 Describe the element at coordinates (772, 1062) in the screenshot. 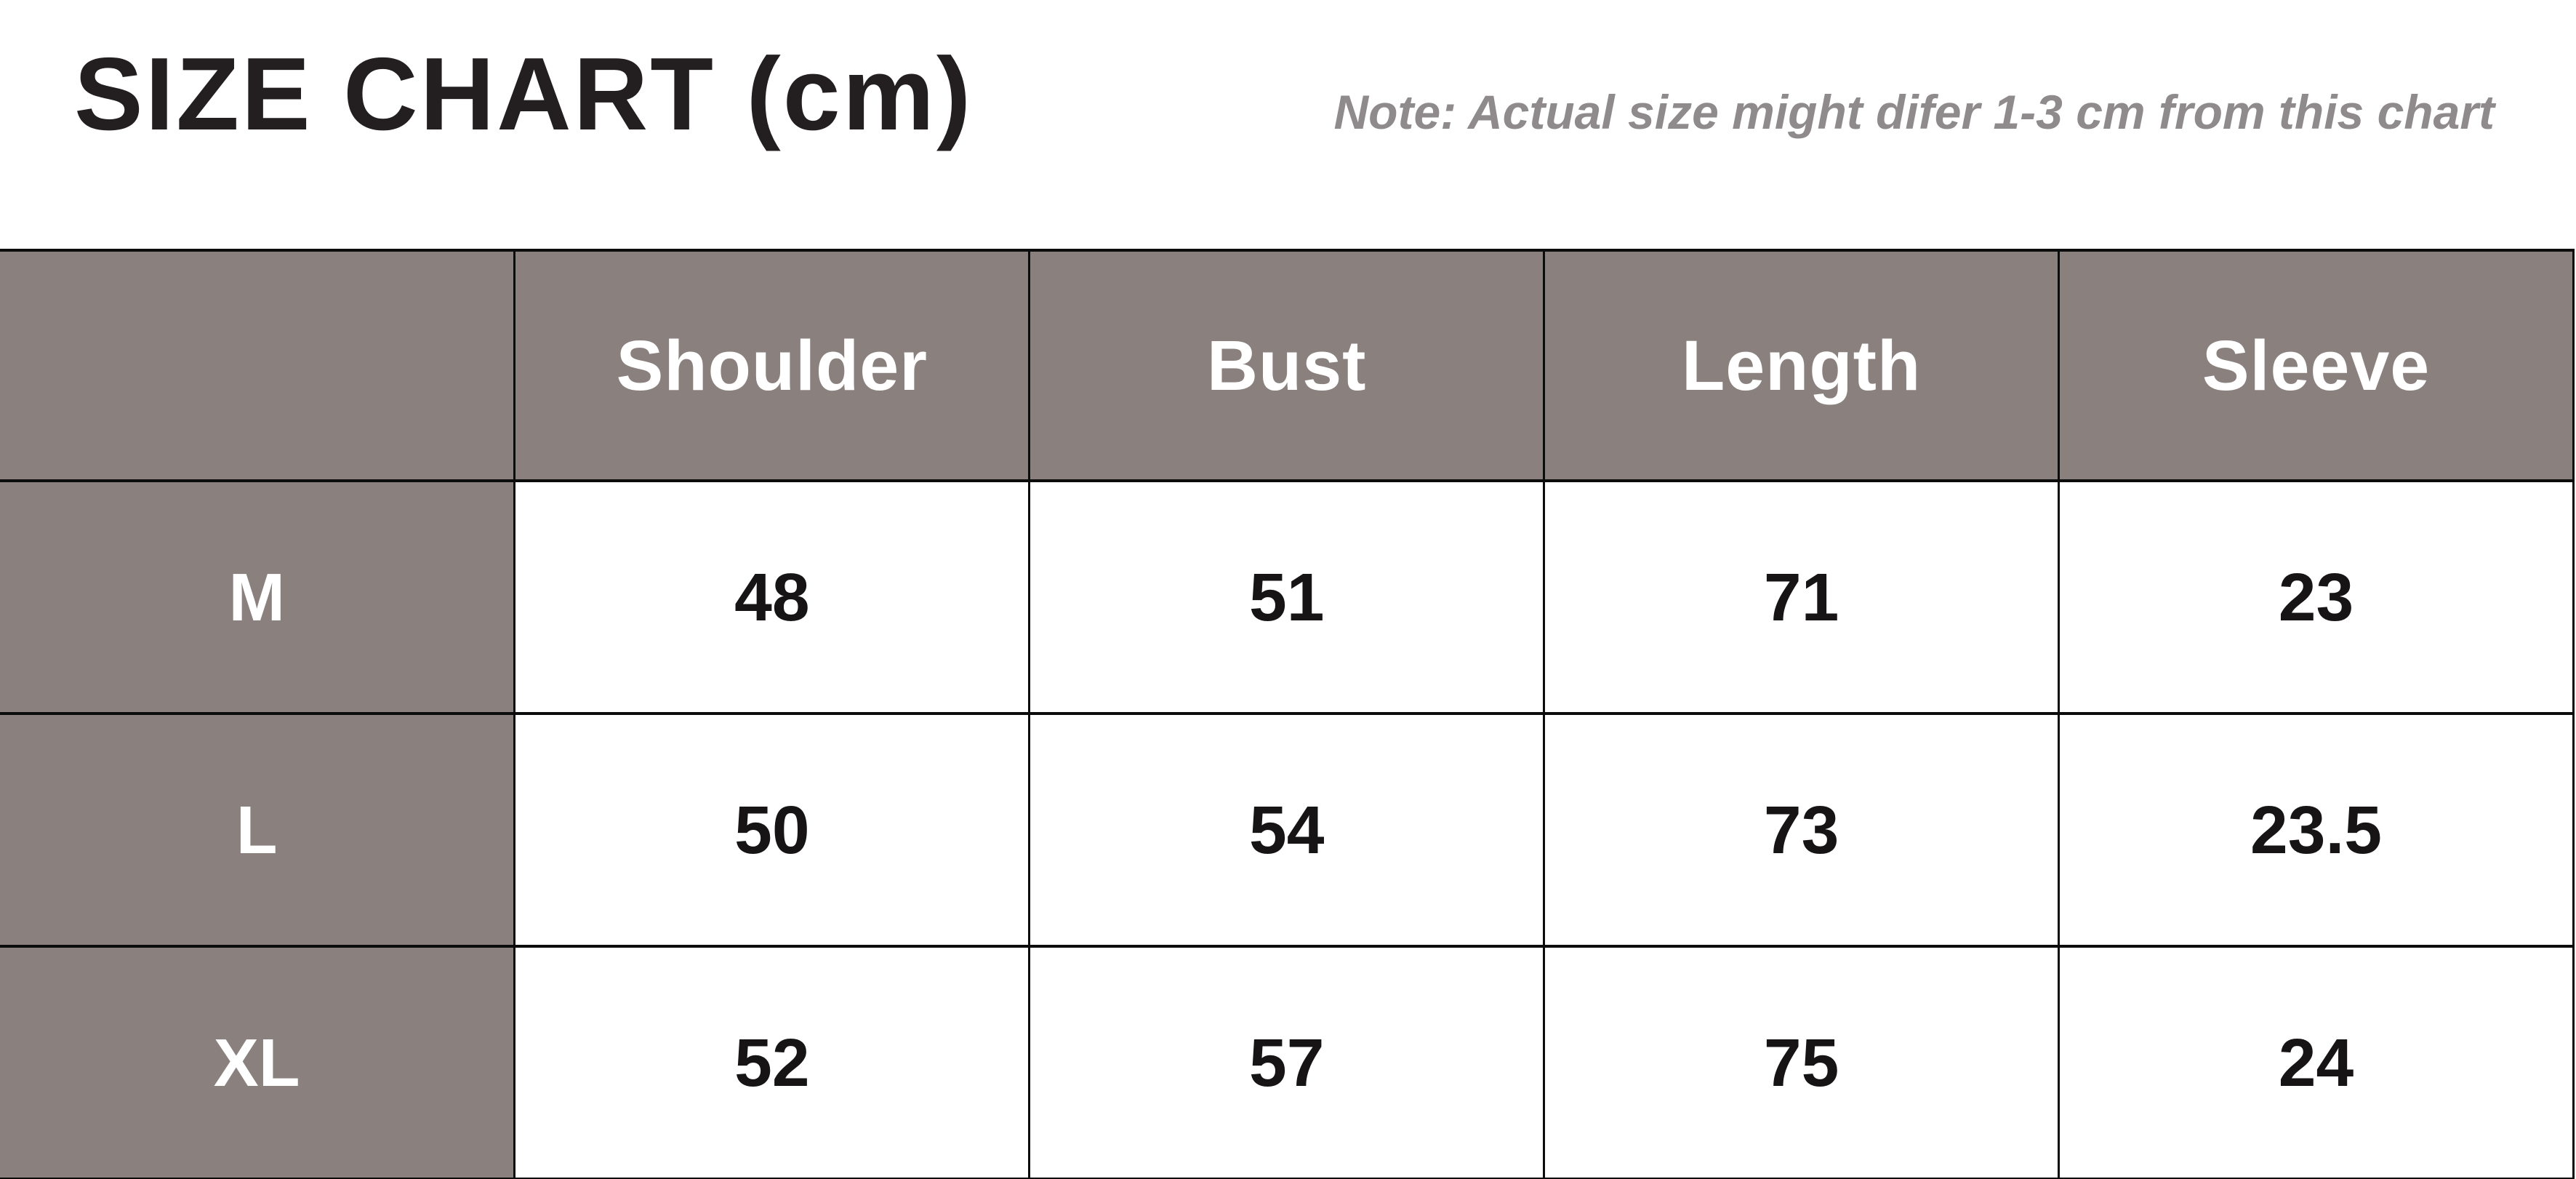

I see `cell-xl-shoulder: 52` at that location.